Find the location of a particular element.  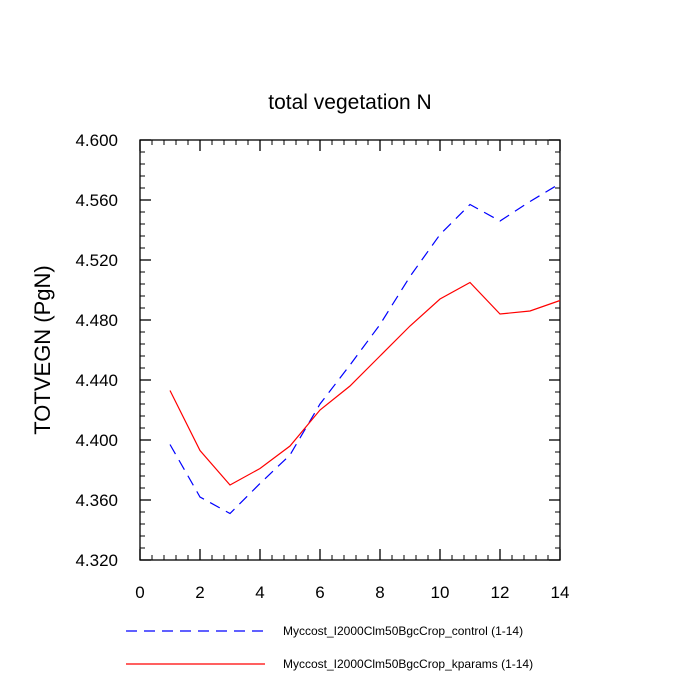

y-tick-label: 4.560 is located at coordinates (96, 200).